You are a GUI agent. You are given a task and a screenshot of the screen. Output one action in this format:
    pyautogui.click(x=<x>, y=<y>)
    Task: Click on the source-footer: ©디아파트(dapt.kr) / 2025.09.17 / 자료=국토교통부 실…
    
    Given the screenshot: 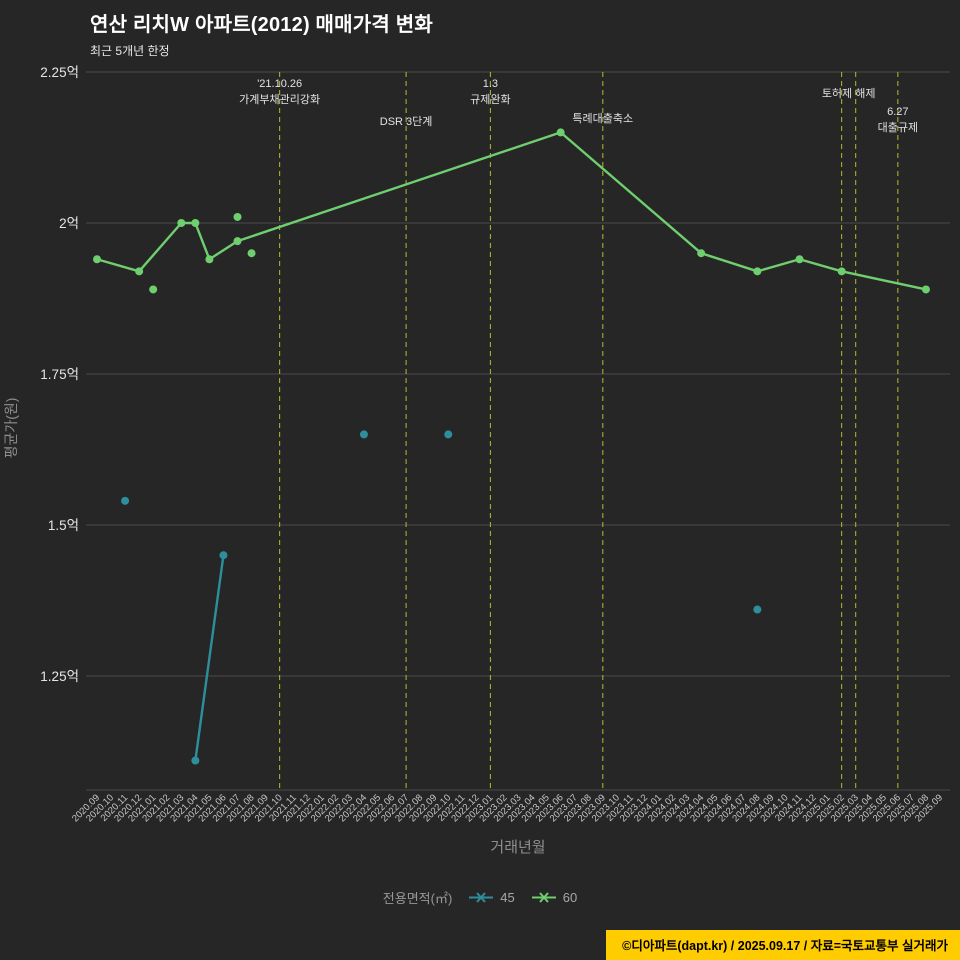 What is the action you would take?
    pyautogui.click(x=783, y=945)
    